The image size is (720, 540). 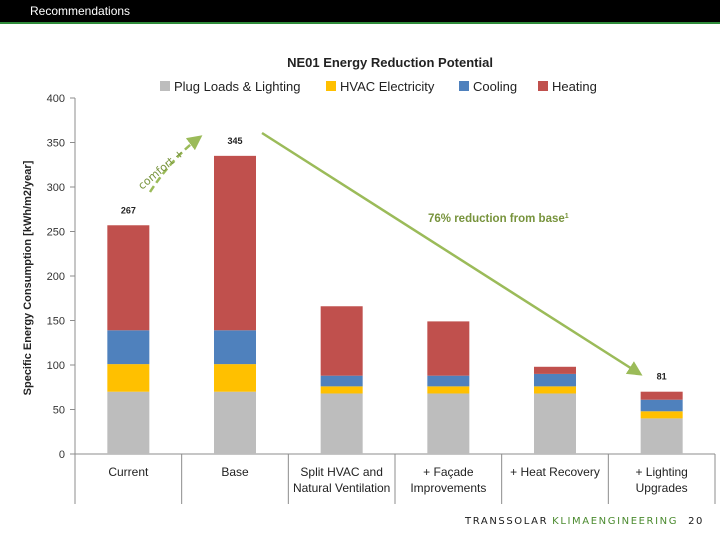 What do you see at coordinates (507, 521) in the screenshot?
I see `footer-company-a: TRANSSOLAR` at bounding box center [507, 521].